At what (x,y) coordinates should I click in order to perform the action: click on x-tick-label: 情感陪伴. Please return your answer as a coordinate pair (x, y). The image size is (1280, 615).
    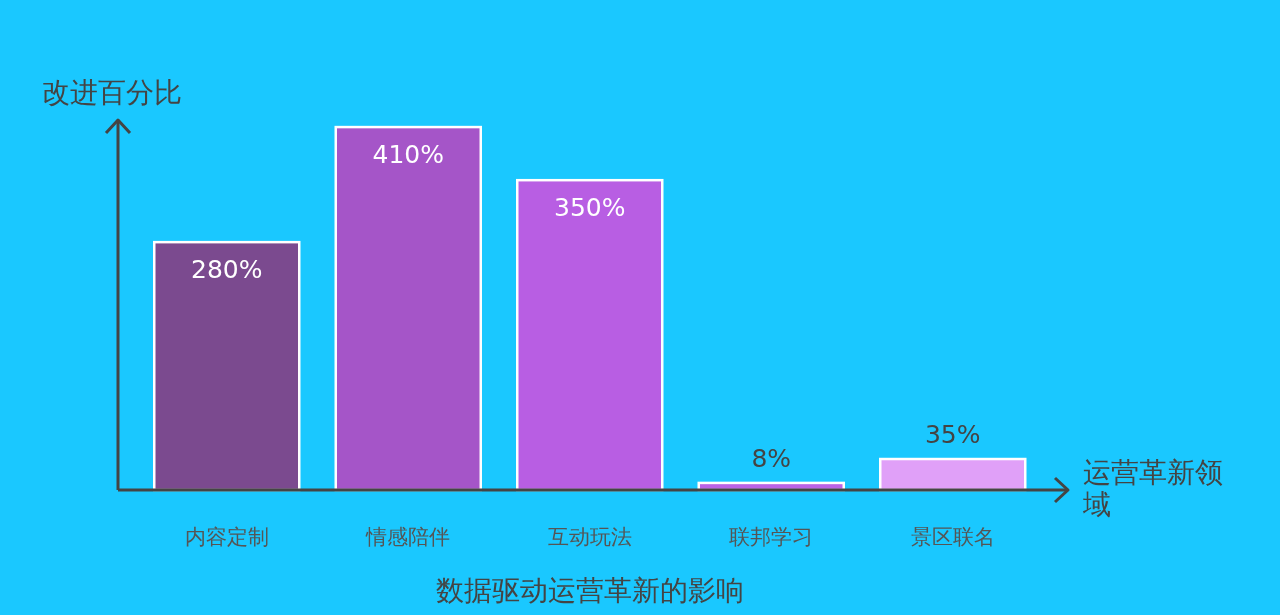
    Looking at the image, I should click on (408, 537).